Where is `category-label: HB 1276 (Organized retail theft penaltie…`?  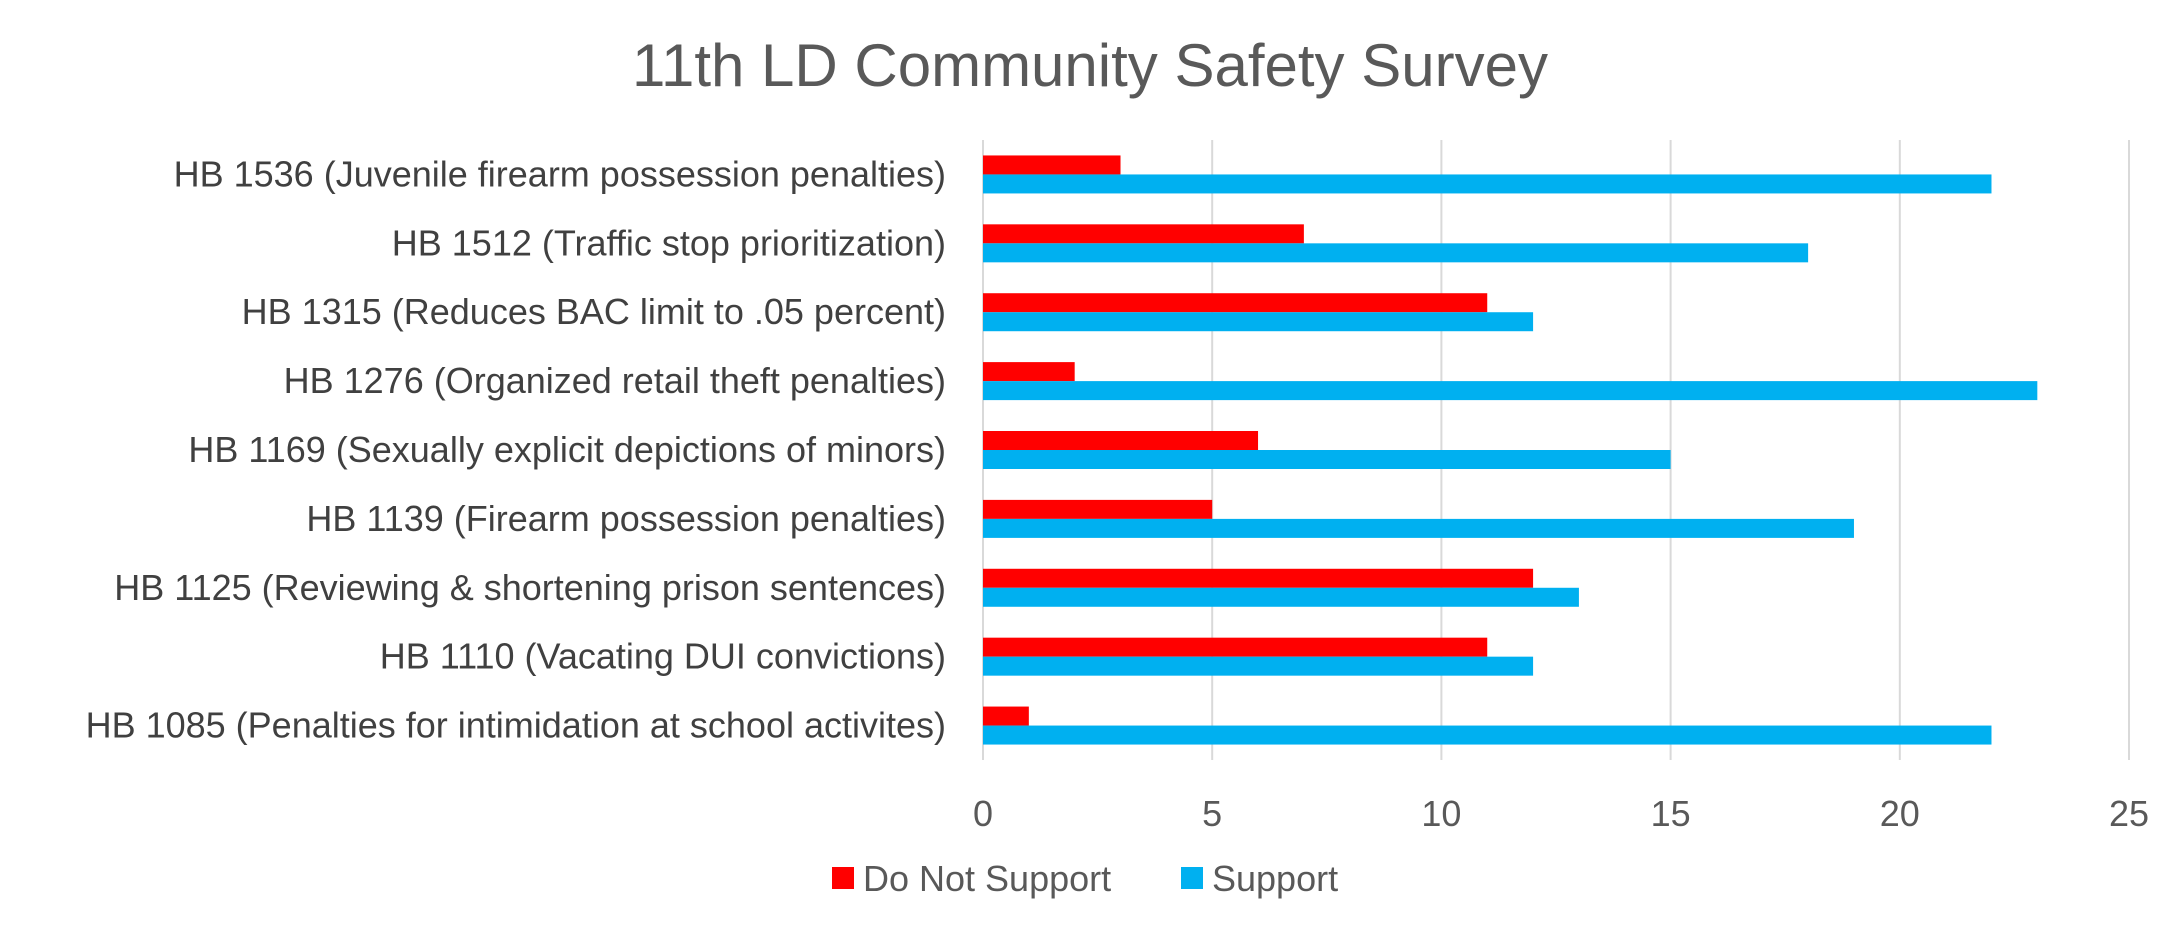 category-label: HB 1276 (Organized retail theft penaltie… is located at coordinates (615, 380).